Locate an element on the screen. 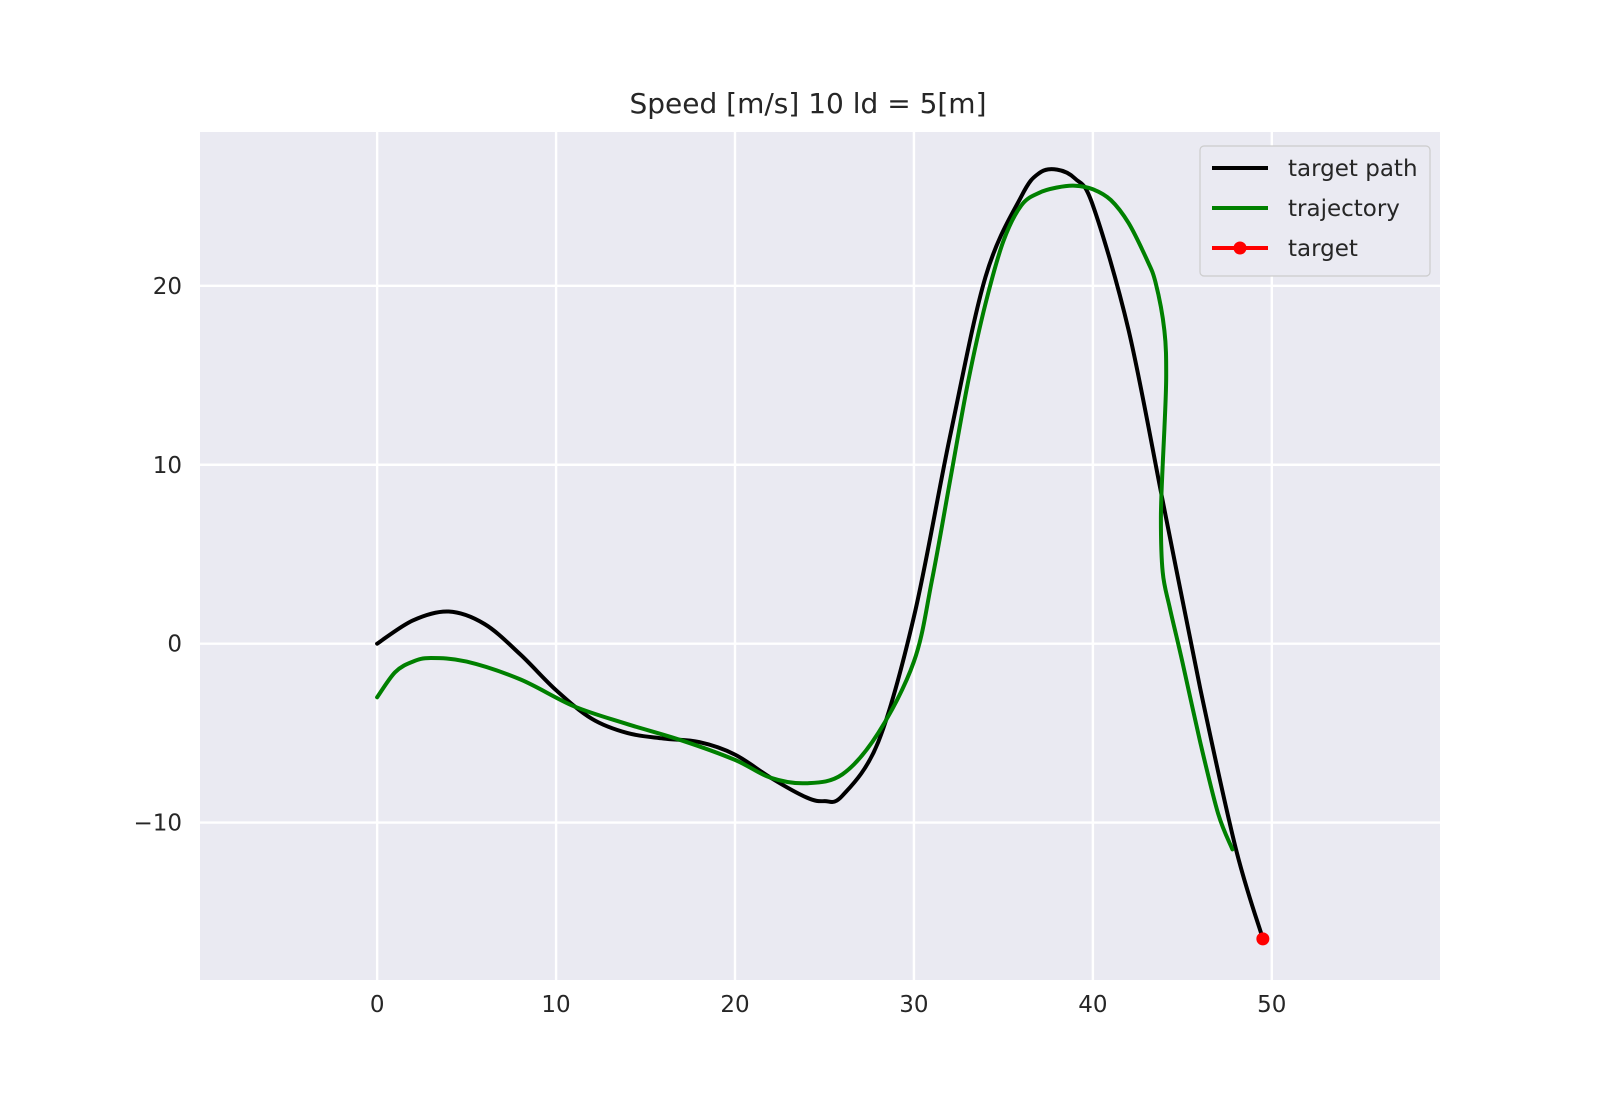 The image size is (1600, 1100). legend: target path trajectory target is located at coordinates (1315, 211).